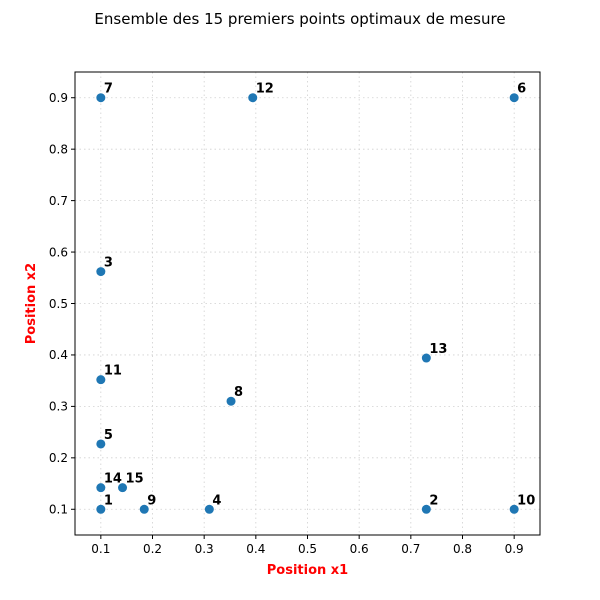 The width and height of the screenshot is (600, 600). What do you see at coordinates (265, 89) in the screenshot?
I see `point-label-12: 12` at bounding box center [265, 89].